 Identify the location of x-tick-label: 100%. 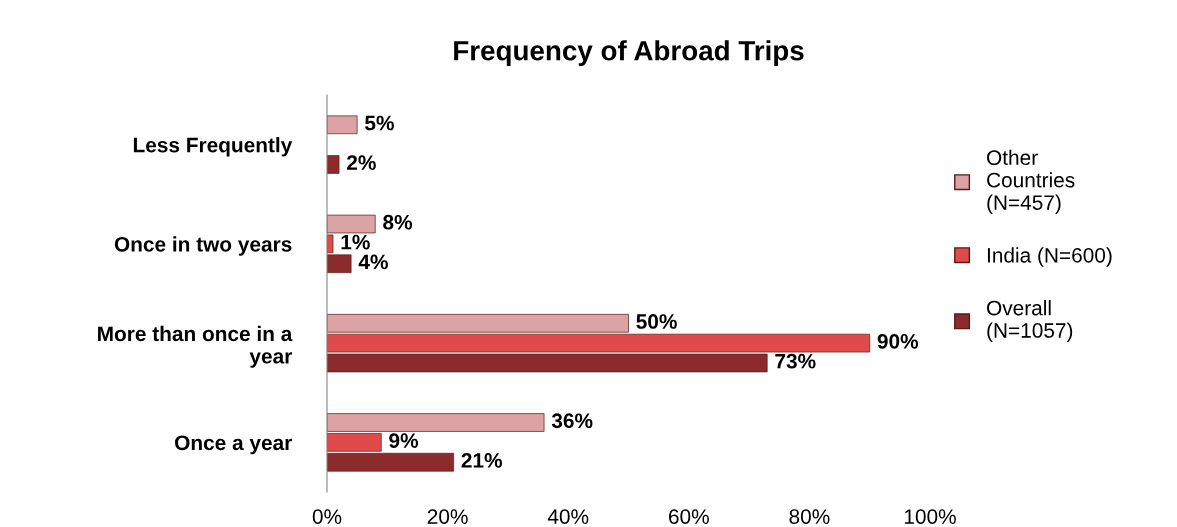
(930, 516).